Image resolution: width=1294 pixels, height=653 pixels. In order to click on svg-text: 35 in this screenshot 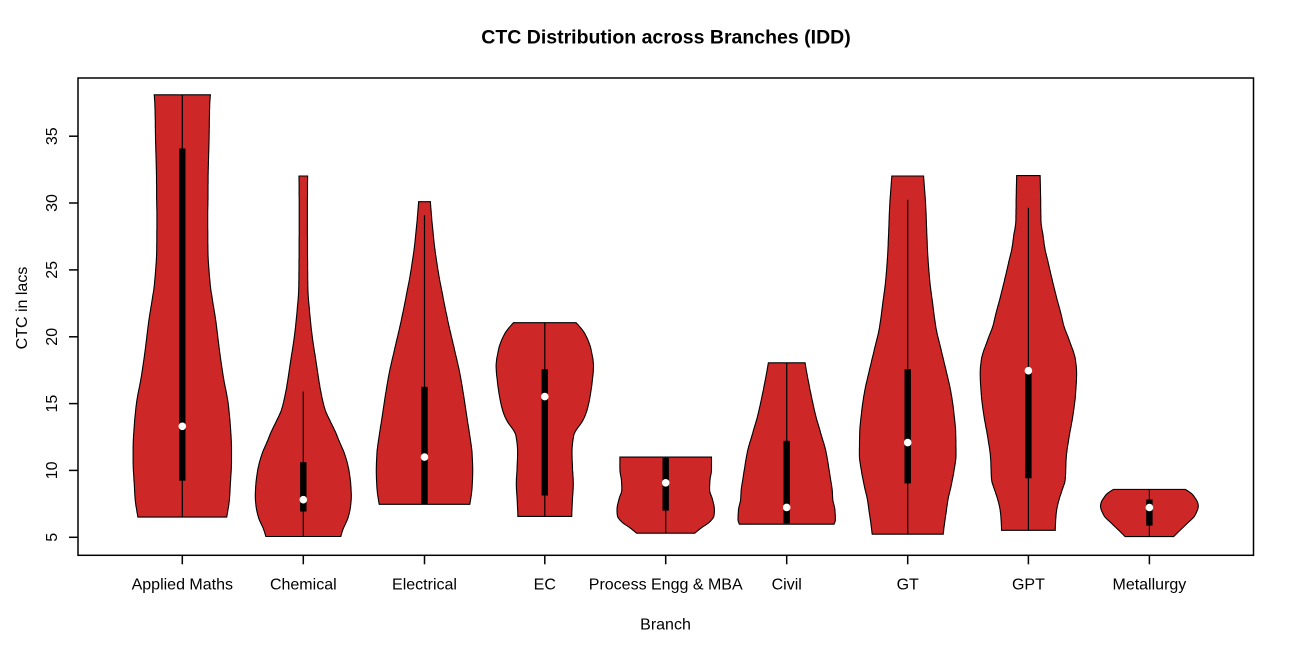, I will do `click(52, 136)`.